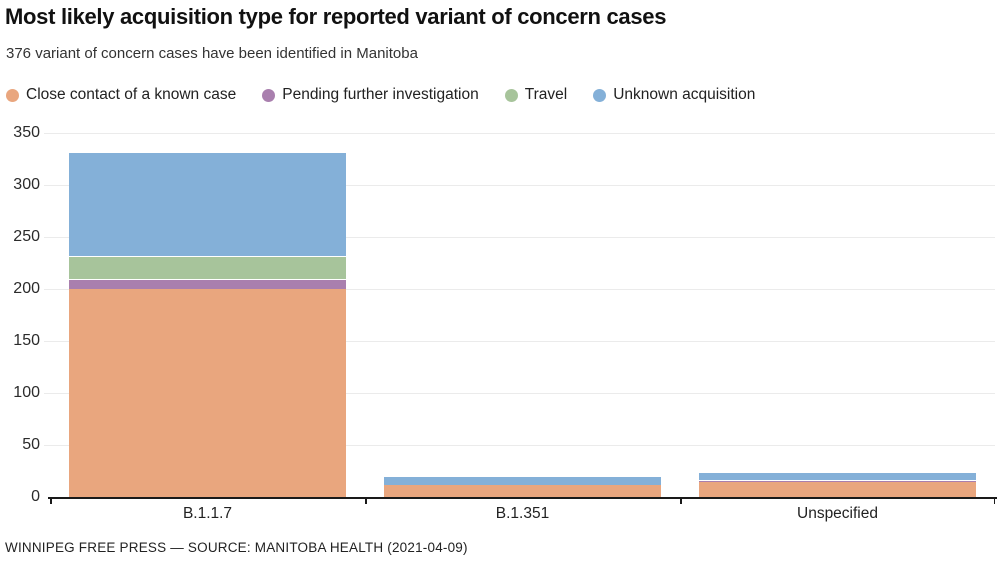 The image size is (999, 561). I want to click on x-tick-label: B.1.1.7, so click(207, 513).